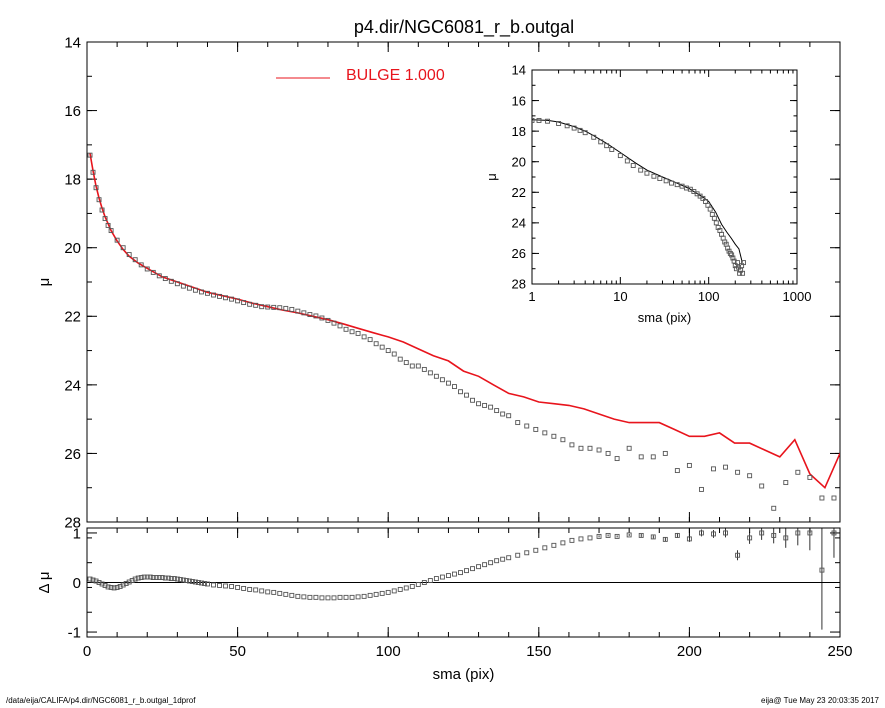 Image resolution: width=885 pixels, height=708 pixels. I want to click on inset-y-tick-label: 26, so click(519, 253).